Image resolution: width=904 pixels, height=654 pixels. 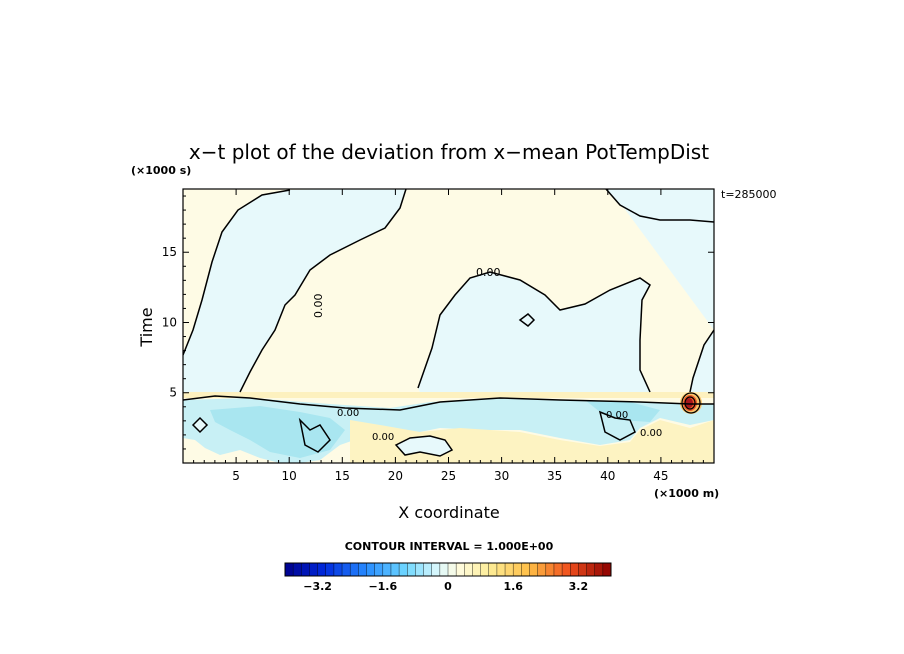 I want to click on x-axis-unit: (×1000 m), so click(x=686, y=493).